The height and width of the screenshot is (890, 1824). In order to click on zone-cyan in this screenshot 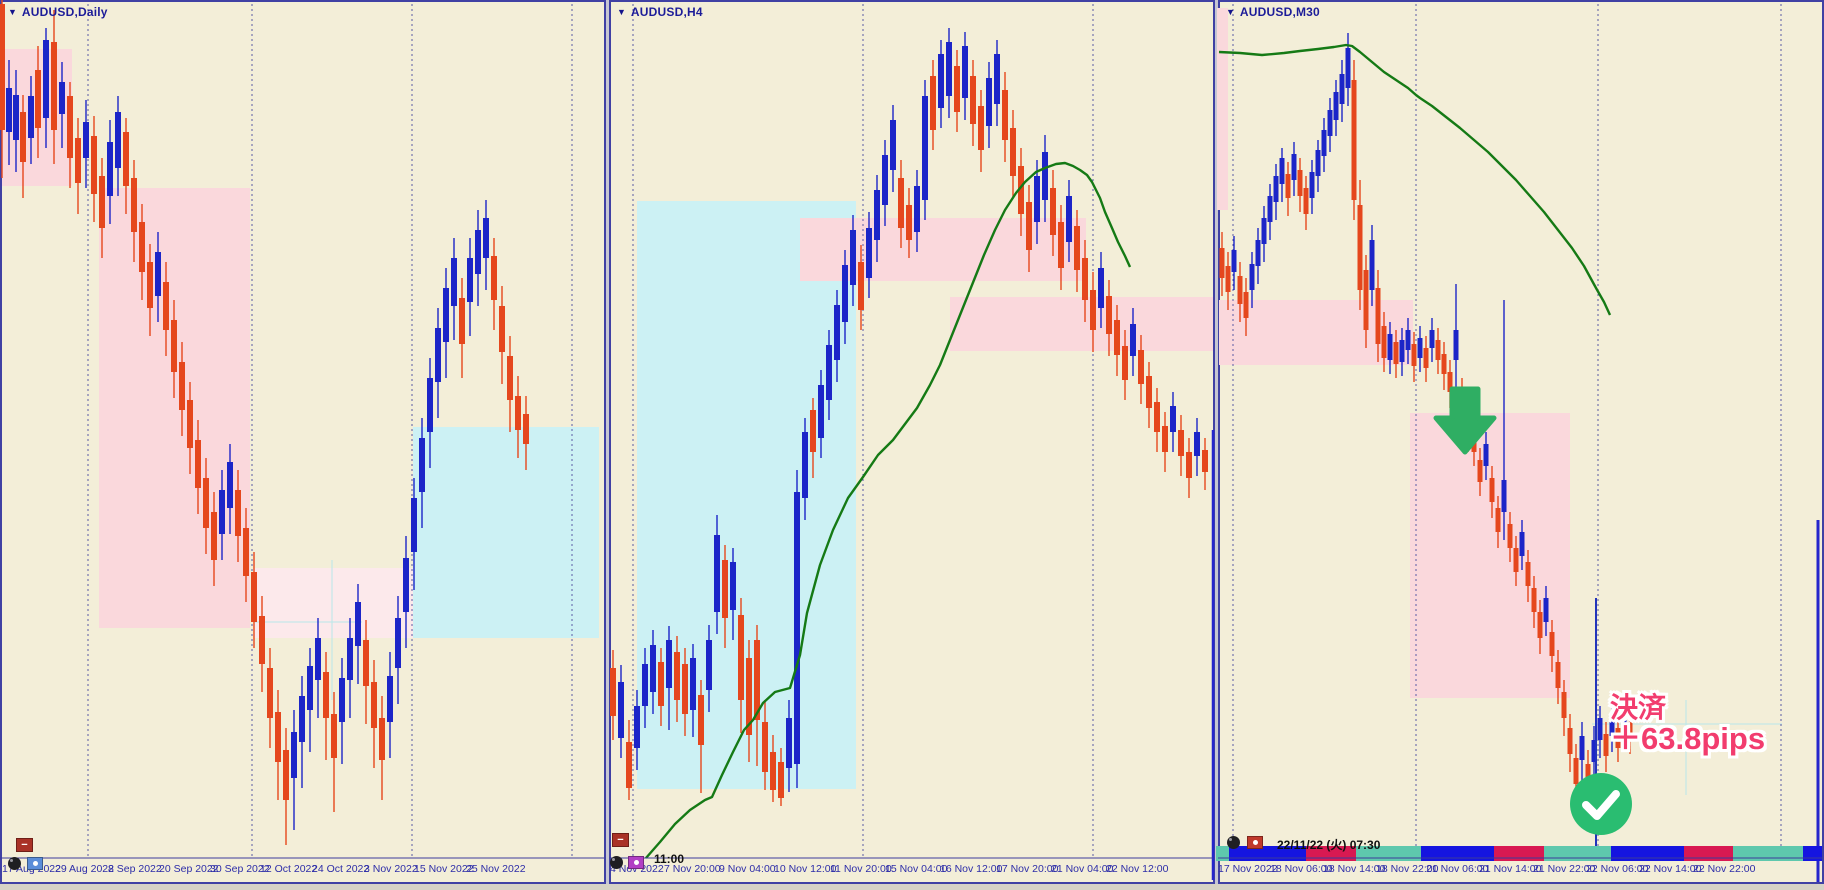, I will do `click(506, 532)`.